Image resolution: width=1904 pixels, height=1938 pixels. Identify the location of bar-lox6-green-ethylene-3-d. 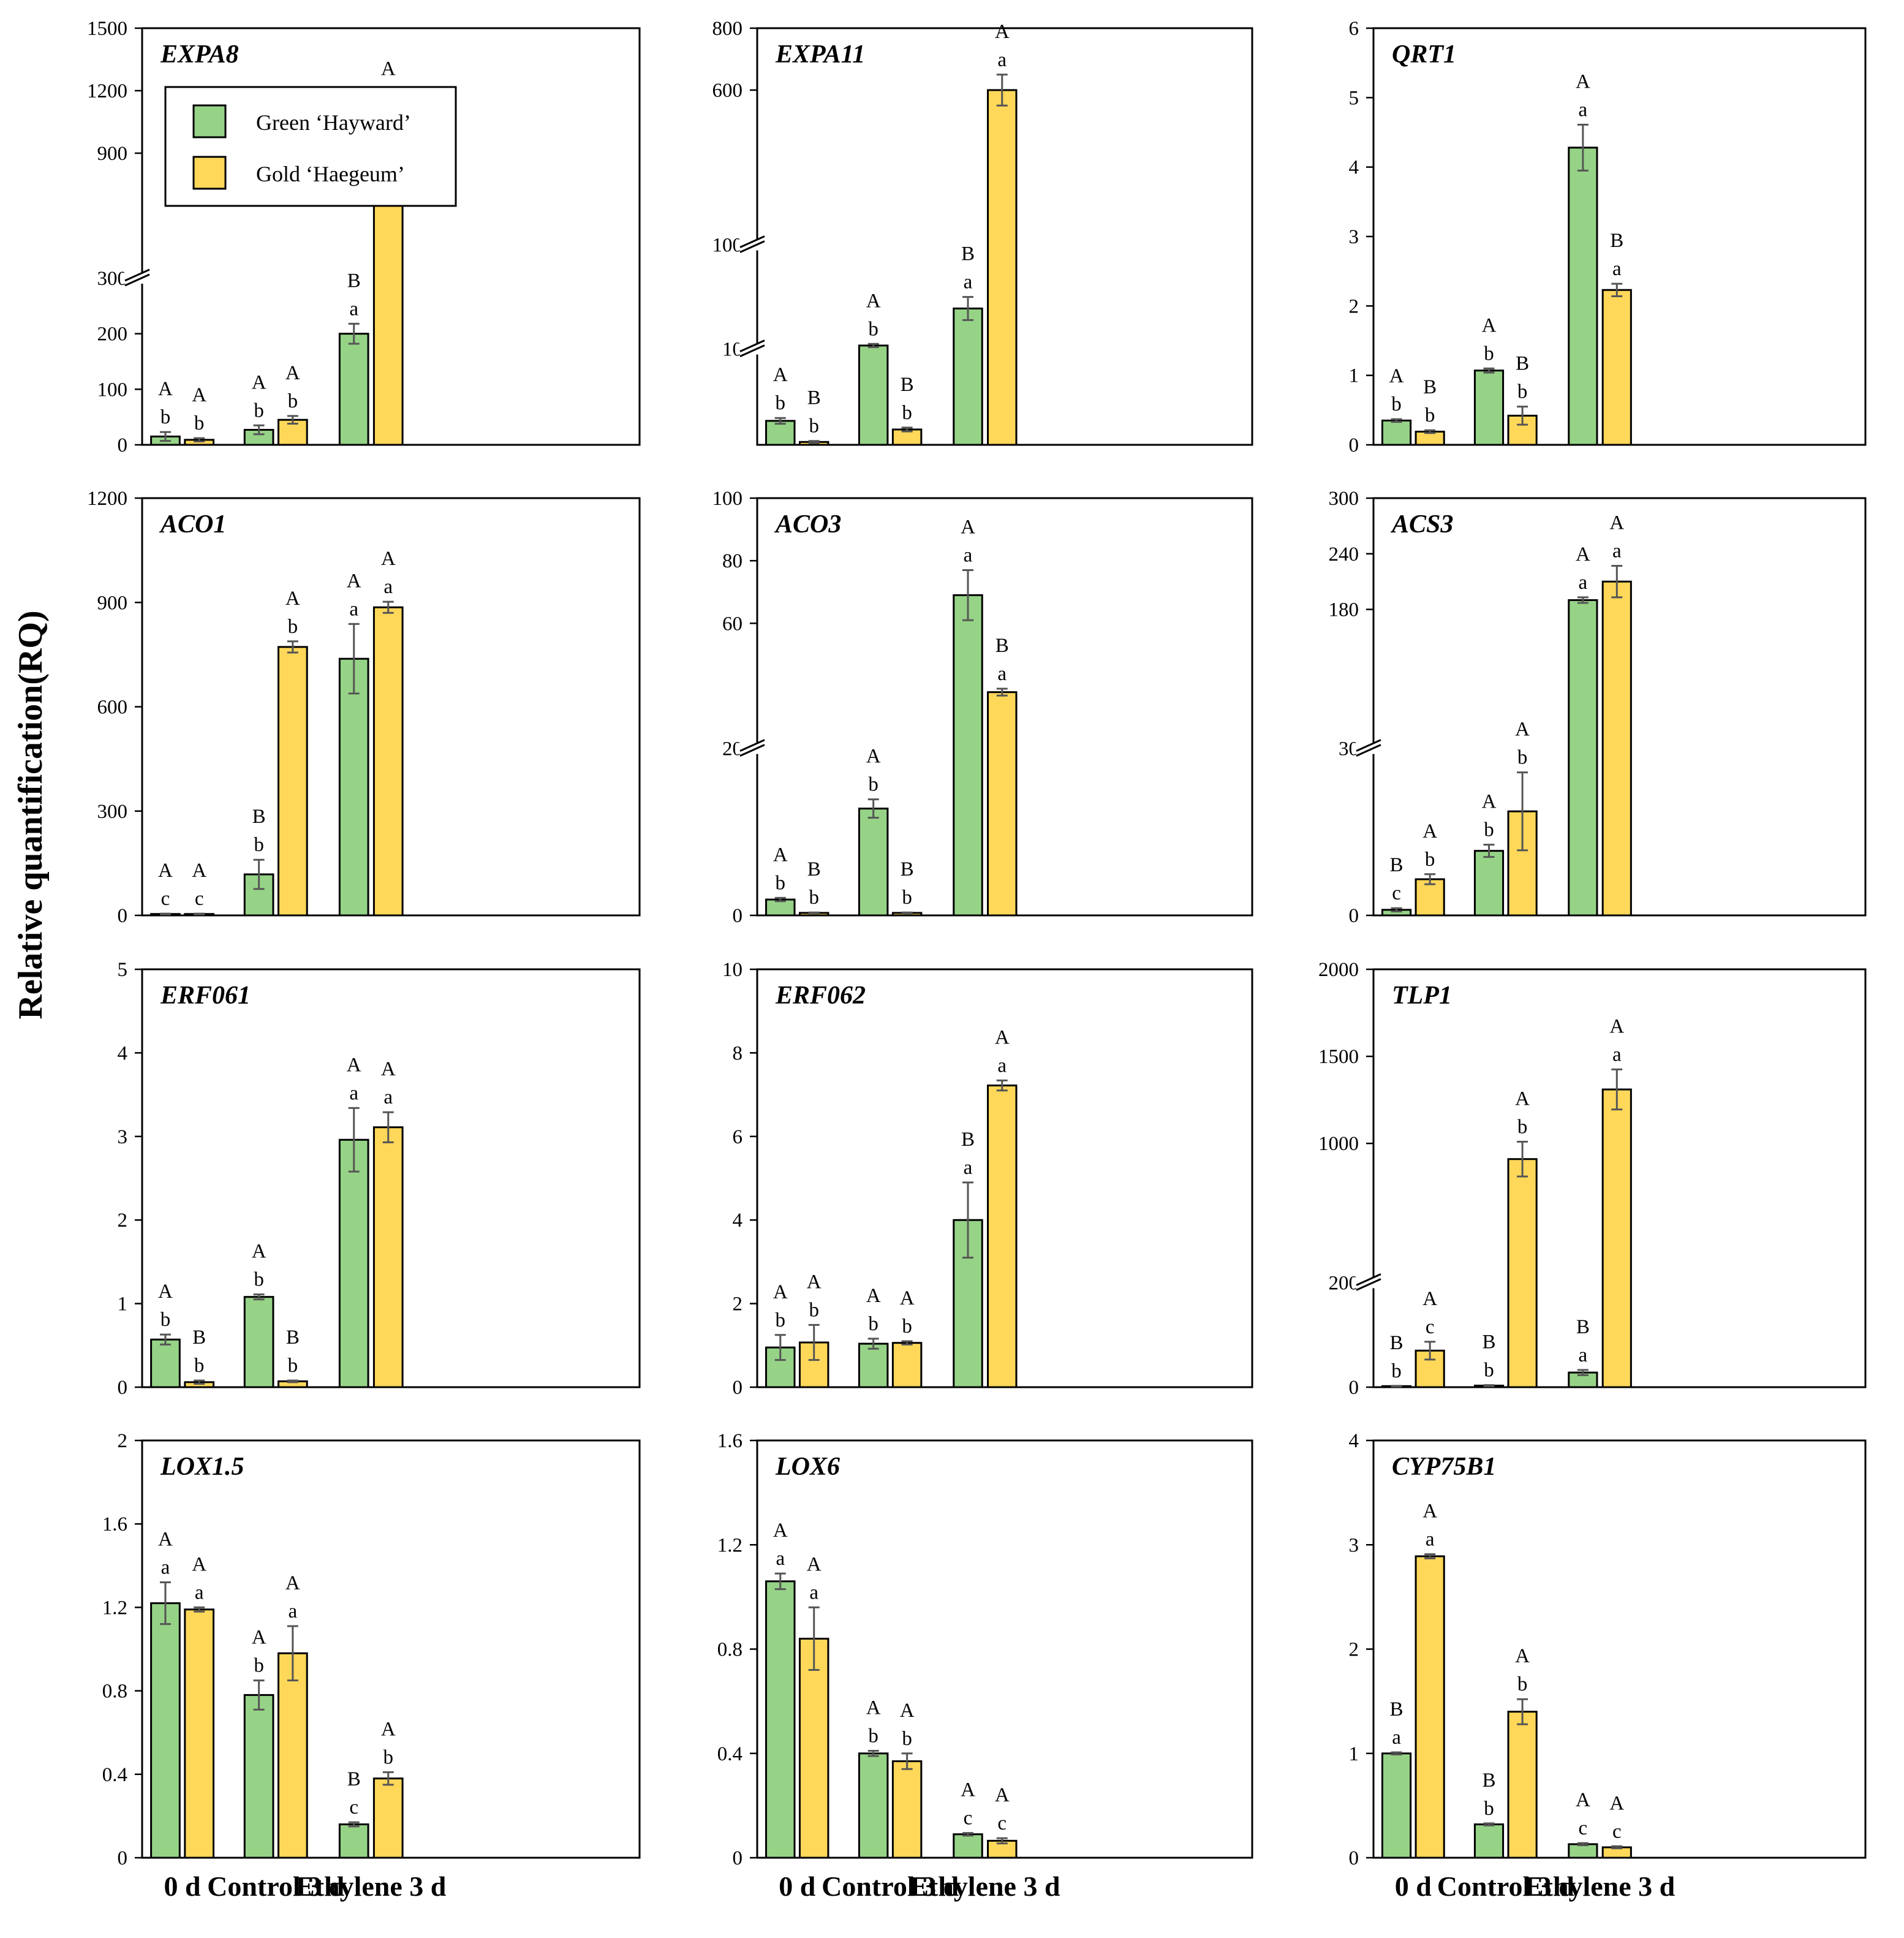
(968, 1846).